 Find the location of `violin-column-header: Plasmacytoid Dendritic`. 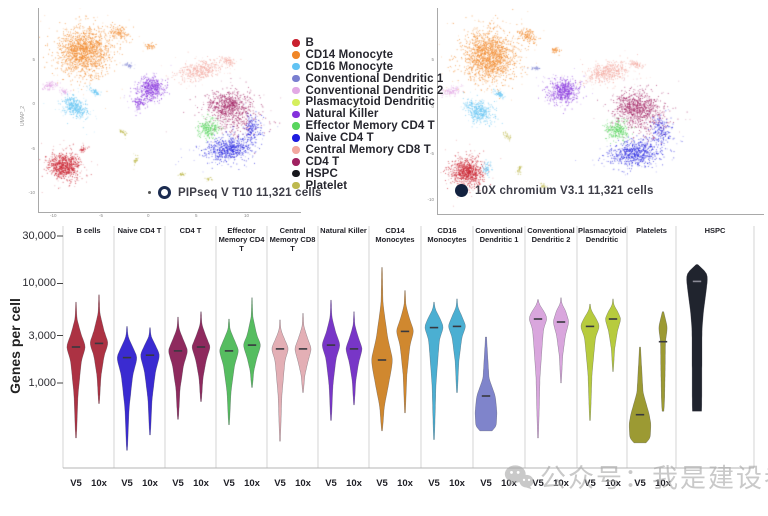

violin-column-header: Plasmacytoid Dendritic is located at coordinates (602, 235).